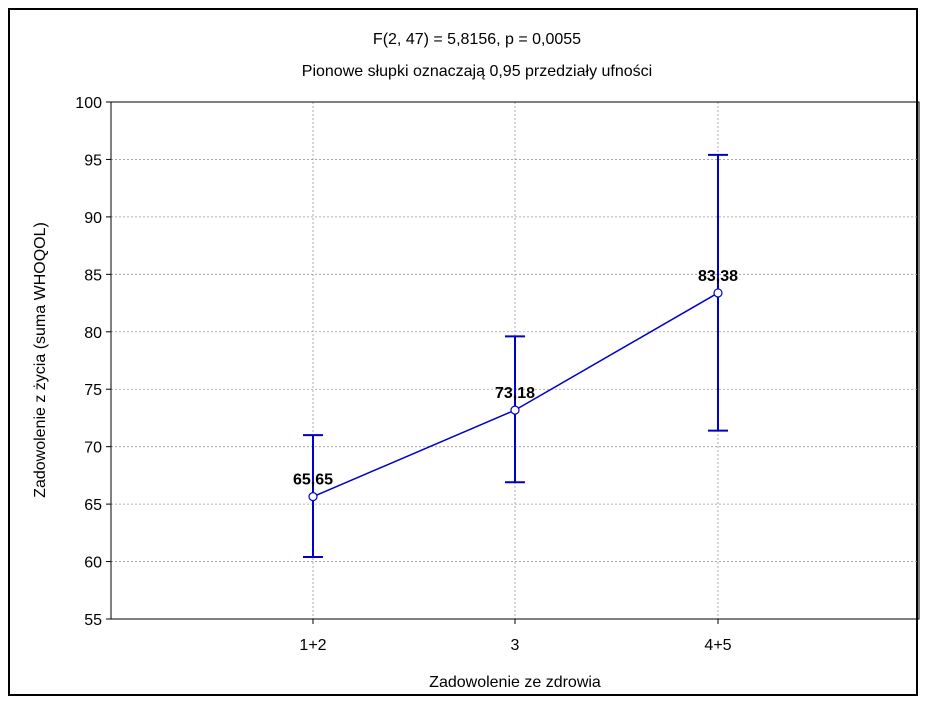 Image resolution: width=928 pixels, height=704 pixels. I want to click on y-tick-label: 55, so click(93, 620).